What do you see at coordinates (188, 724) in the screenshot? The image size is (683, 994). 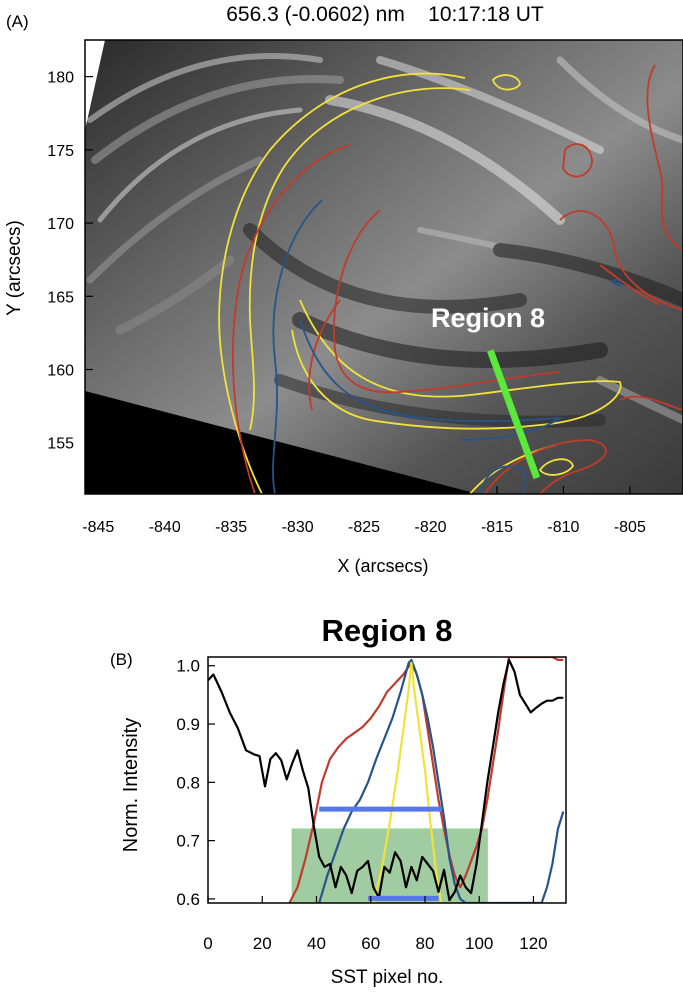 I see `b-ytick-label: 0.9` at bounding box center [188, 724].